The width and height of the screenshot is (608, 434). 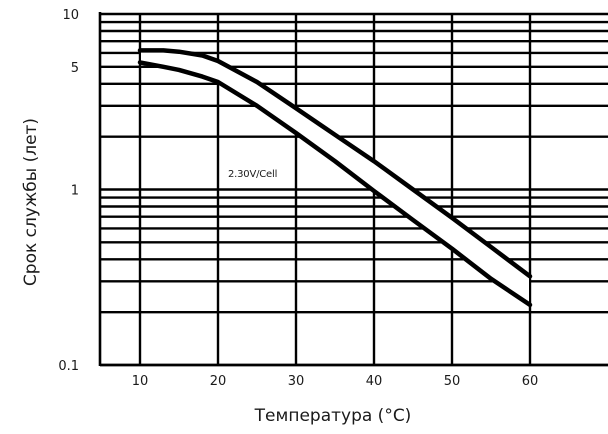 I want to click on y-tick-label-0.1: 0.1, so click(x=68, y=366).